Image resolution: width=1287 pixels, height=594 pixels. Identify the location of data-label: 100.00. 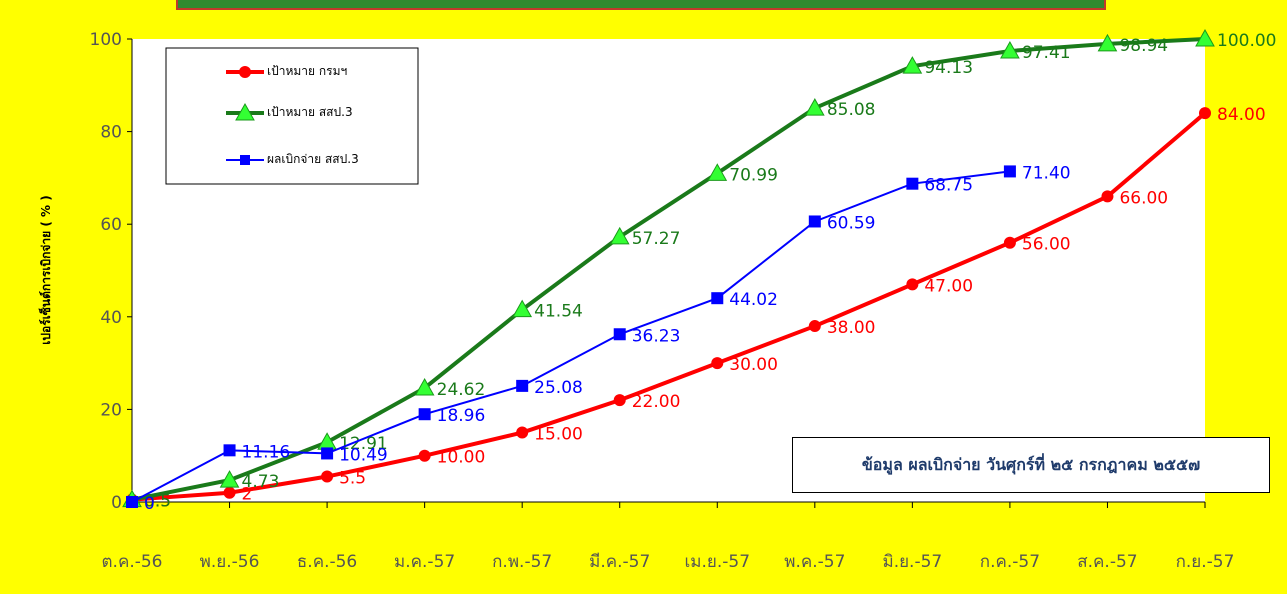
(1246, 41).